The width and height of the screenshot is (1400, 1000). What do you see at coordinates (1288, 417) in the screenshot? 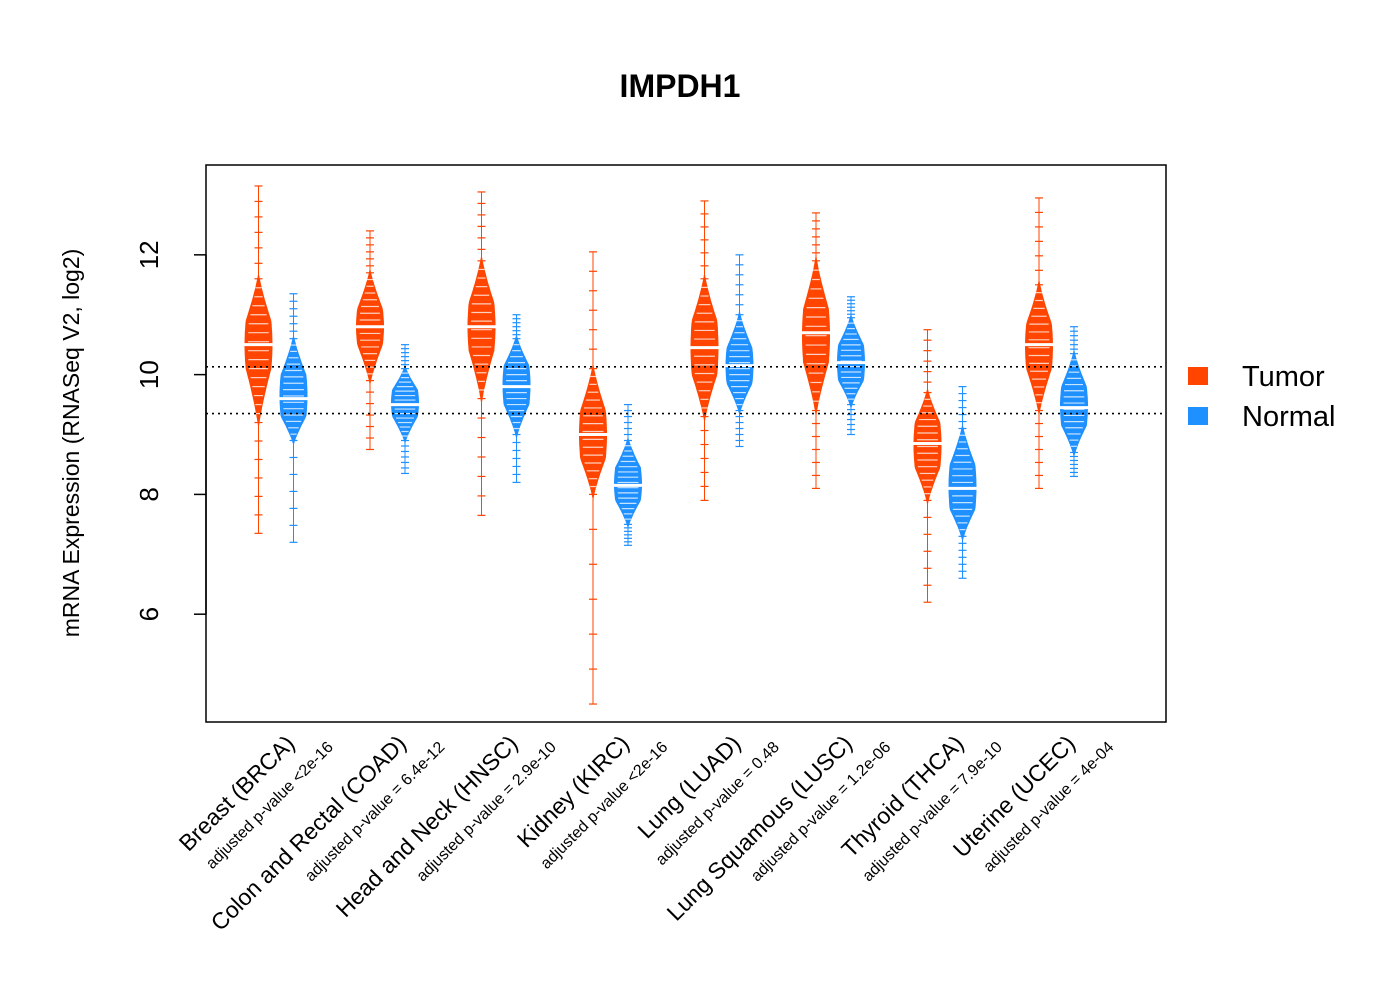
I see `legend-label: Normal` at bounding box center [1288, 417].